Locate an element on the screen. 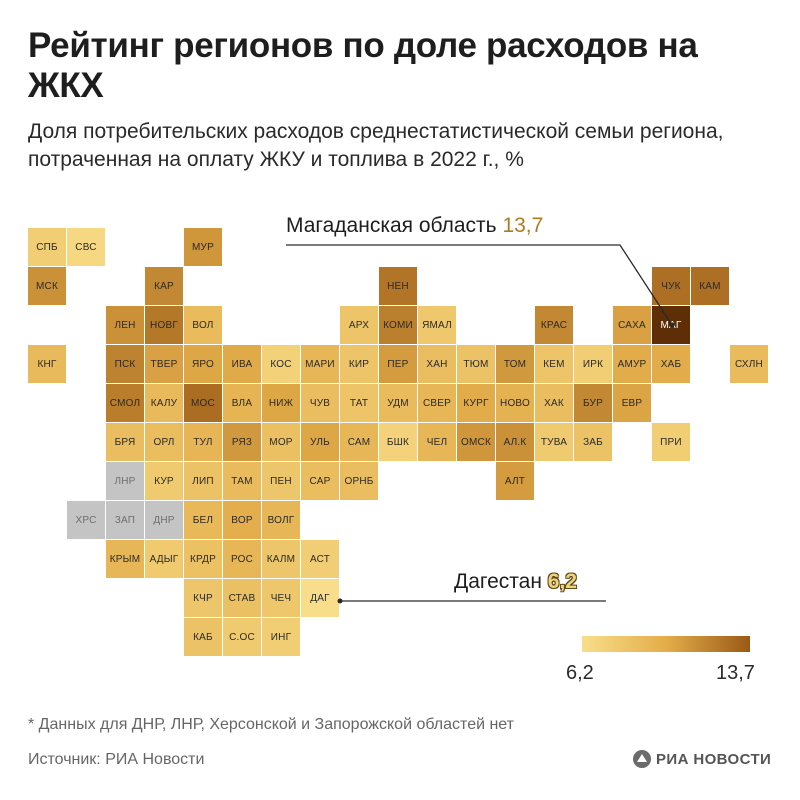 This screenshot has width=800, height=800. region-tile-КАЛУ: КАЛУ is located at coordinates (164, 403).